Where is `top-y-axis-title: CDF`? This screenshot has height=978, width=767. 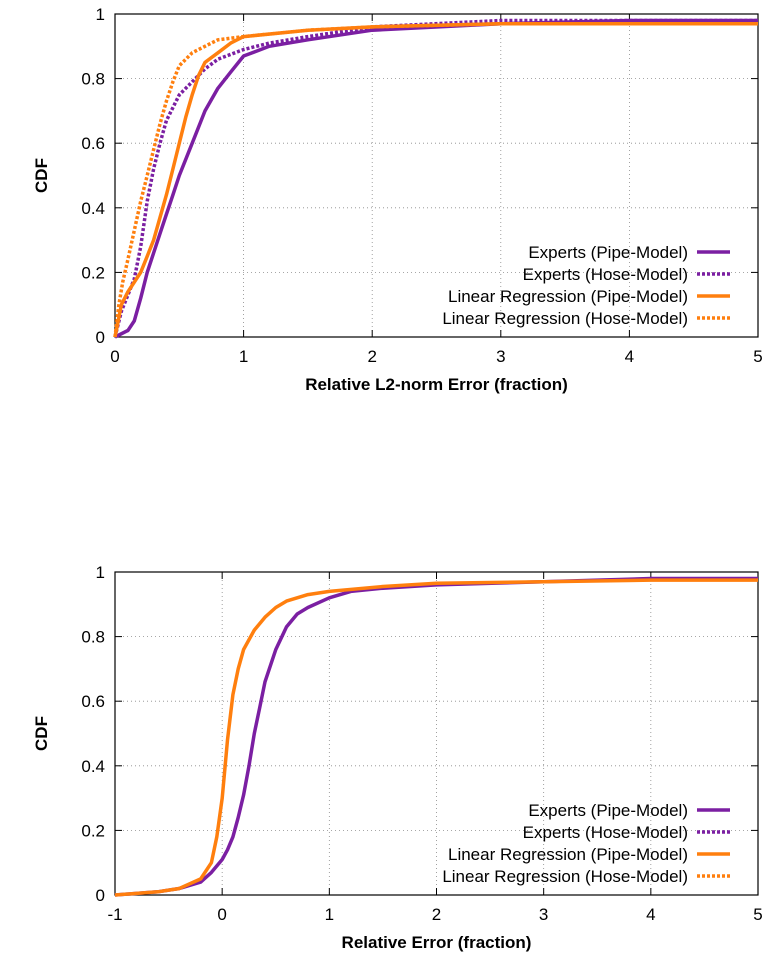 top-y-axis-title: CDF is located at coordinates (41, 175).